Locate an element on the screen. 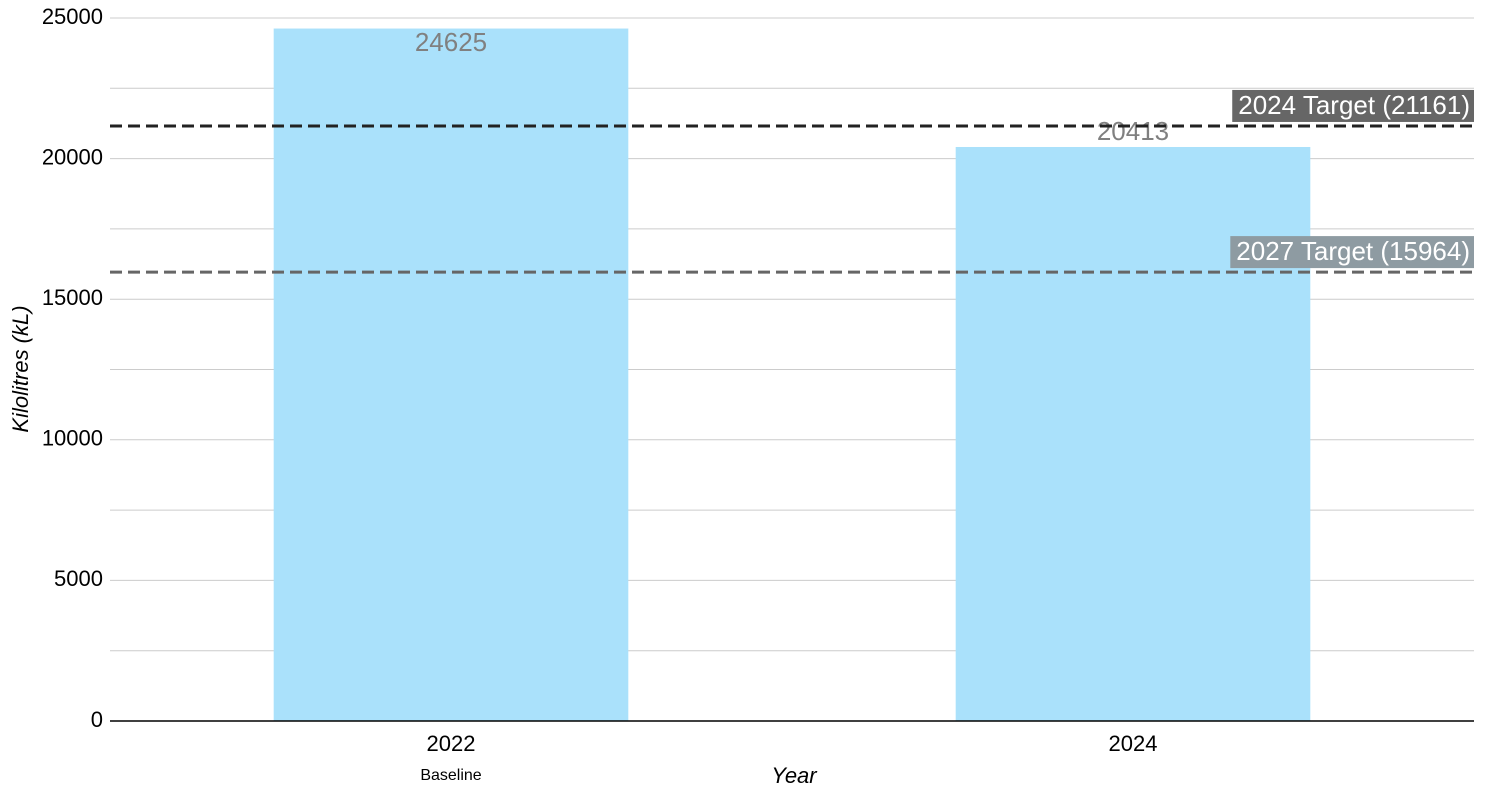 Image resolution: width=1488 pixels, height=797 pixels. reference-label: 2024 Target (21161) is located at coordinates (1354, 105).